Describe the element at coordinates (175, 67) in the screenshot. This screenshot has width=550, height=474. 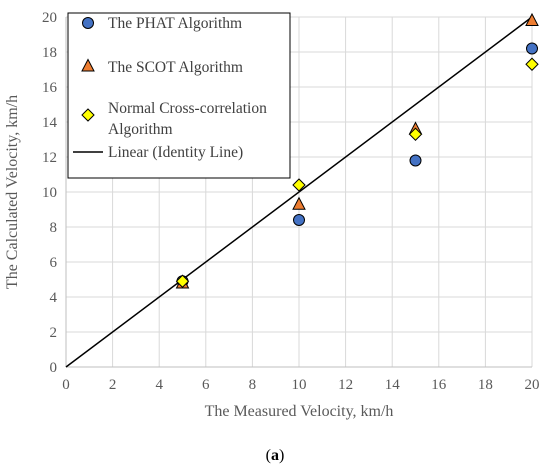
I see `legend-label-scot: The SCOT Algorithm` at that location.